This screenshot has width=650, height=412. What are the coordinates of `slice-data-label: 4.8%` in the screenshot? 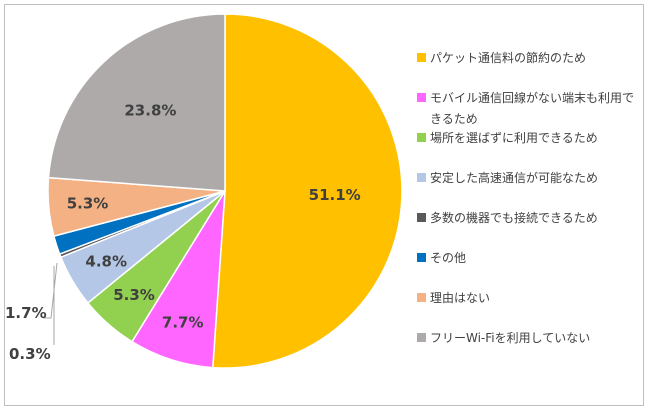 It's located at (106, 261).